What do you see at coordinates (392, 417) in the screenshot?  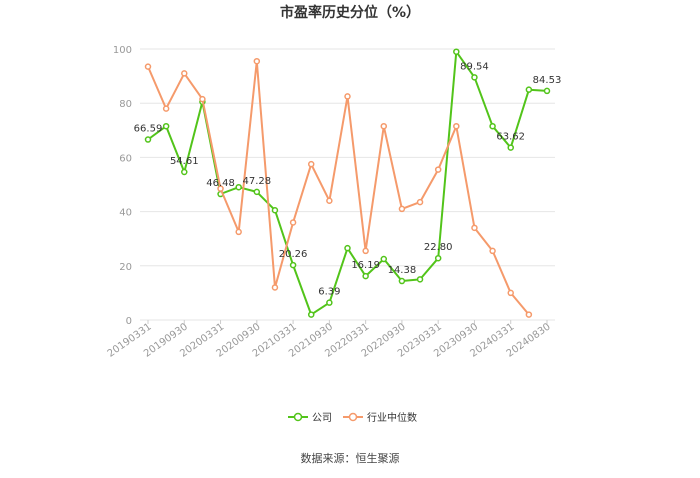 I see `legend-label: 行业中位数` at bounding box center [392, 417].